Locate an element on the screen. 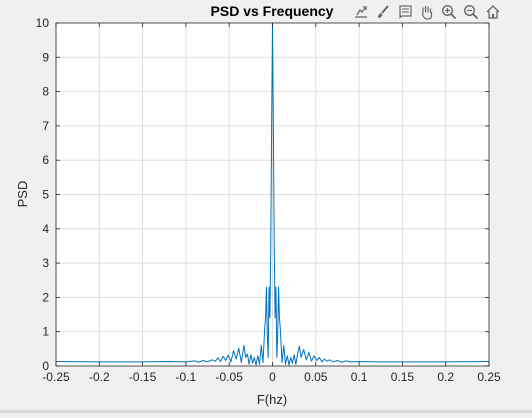  x-tick-label: -0.1 is located at coordinates (186, 377).